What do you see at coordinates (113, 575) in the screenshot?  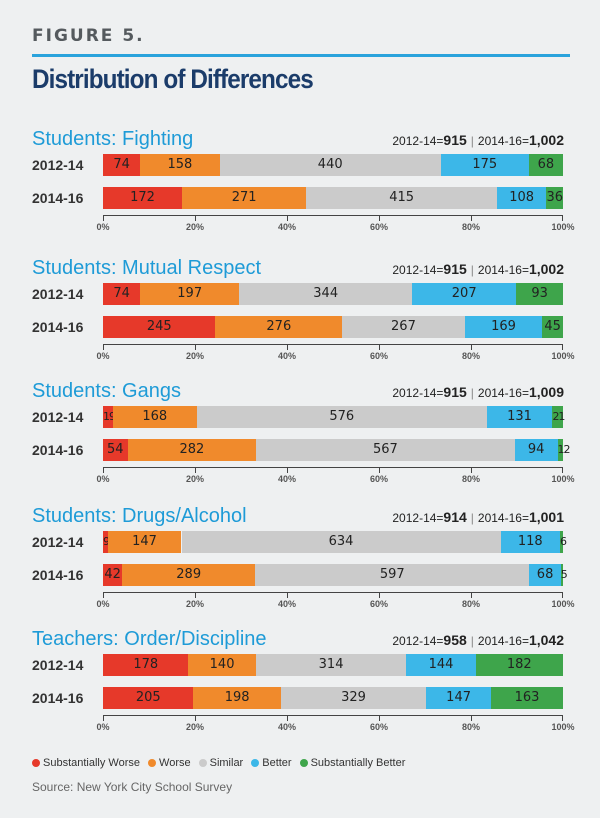 I see `bar-segment: 42` at bounding box center [113, 575].